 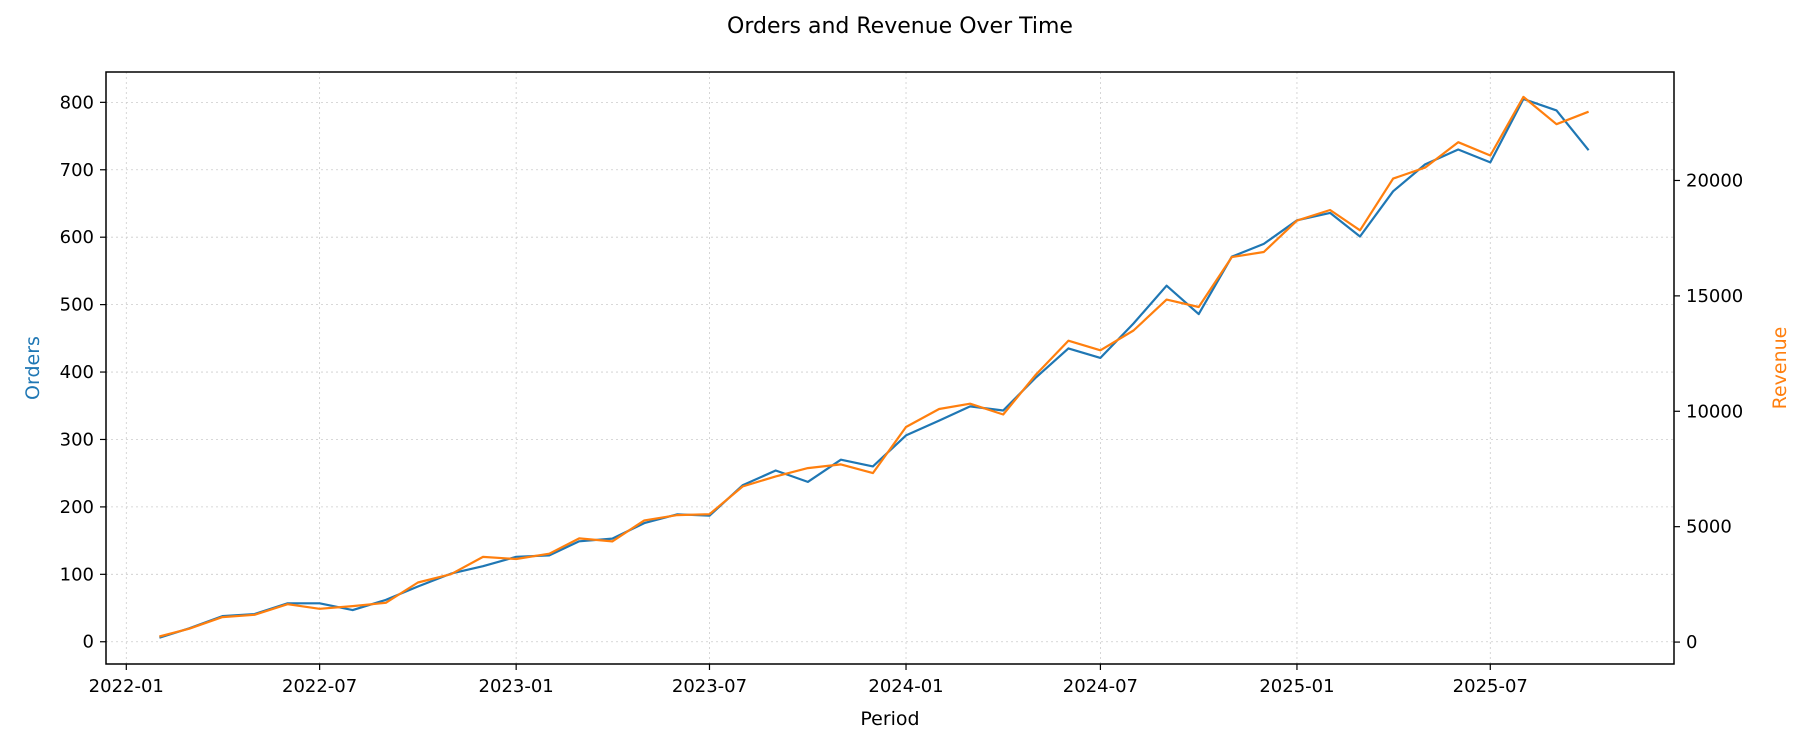 I want to click on x-axis-label: Period, so click(x=889, y=719).